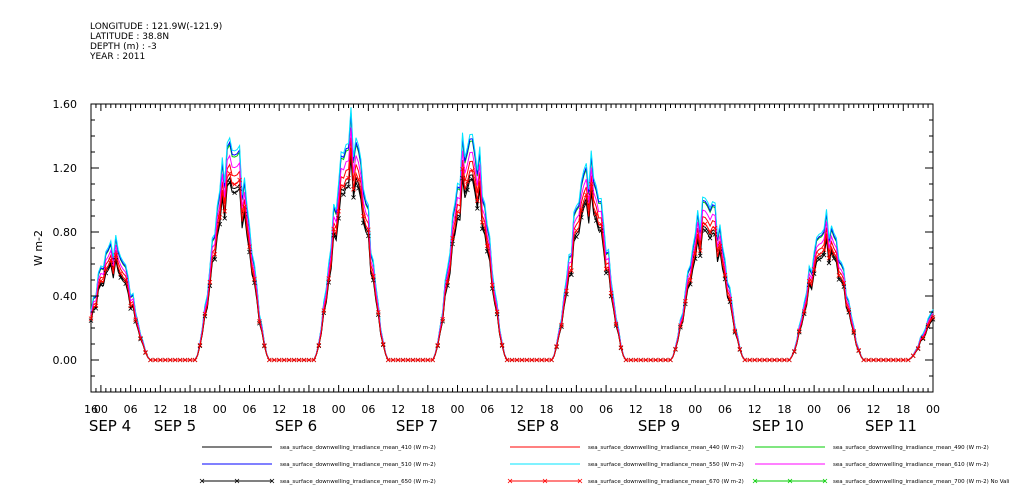  I want to click on y-tick-label: 0.40, so click(65, 296).